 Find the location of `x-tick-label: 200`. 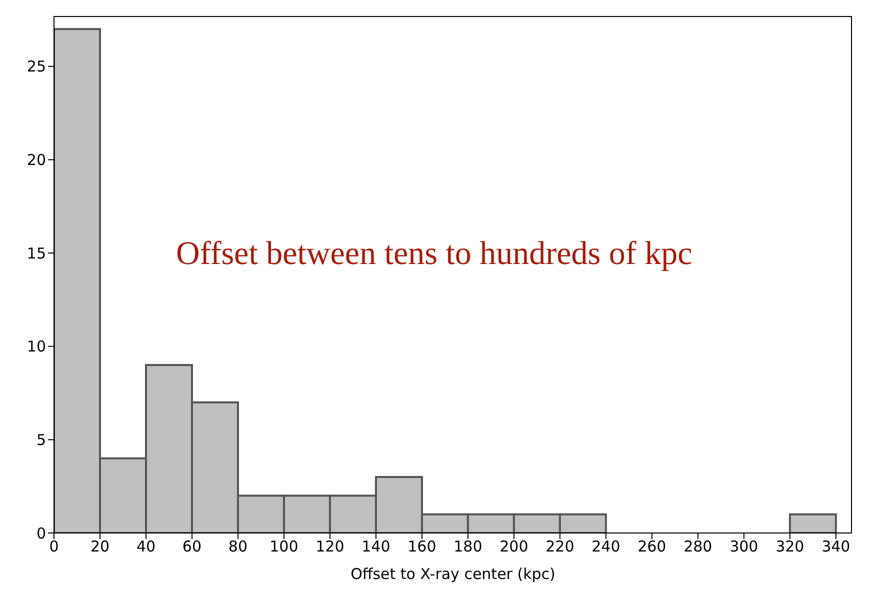

x-tick-label: 200 is located at coordinates (514, 547).